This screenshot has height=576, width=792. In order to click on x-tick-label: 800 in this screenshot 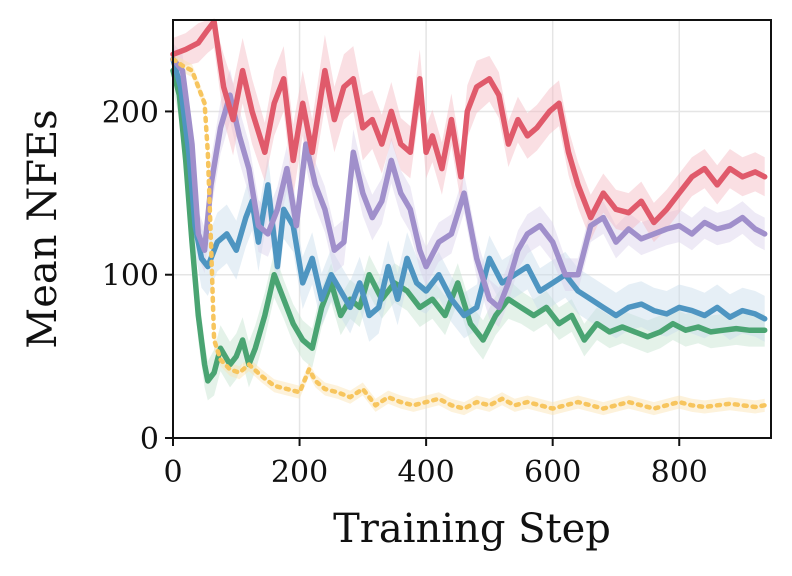, I will do `click(679, 472)`.